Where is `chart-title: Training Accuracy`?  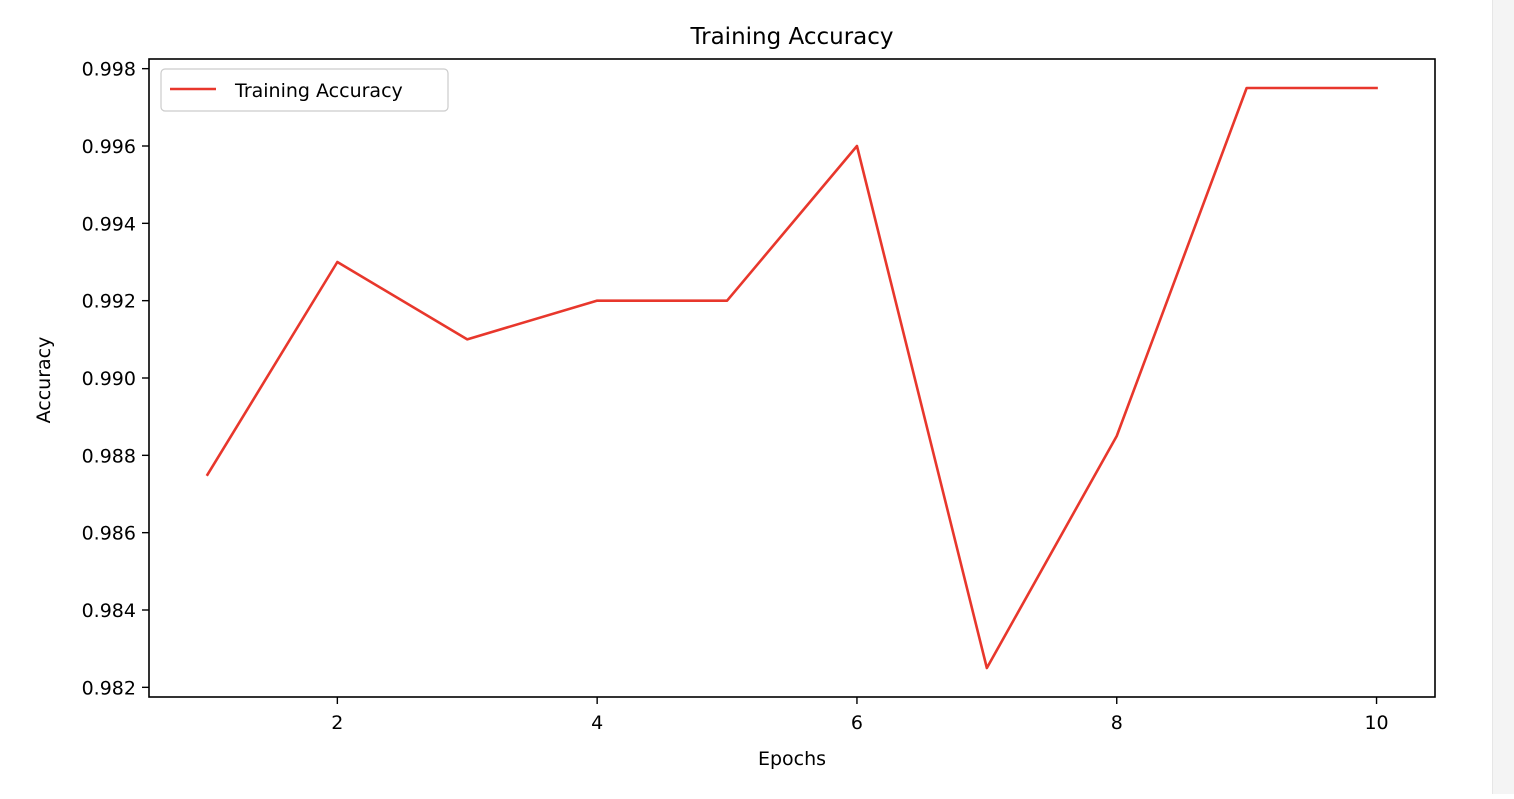
chart-title: Training Accuracy is located at coordinates (791, 37).